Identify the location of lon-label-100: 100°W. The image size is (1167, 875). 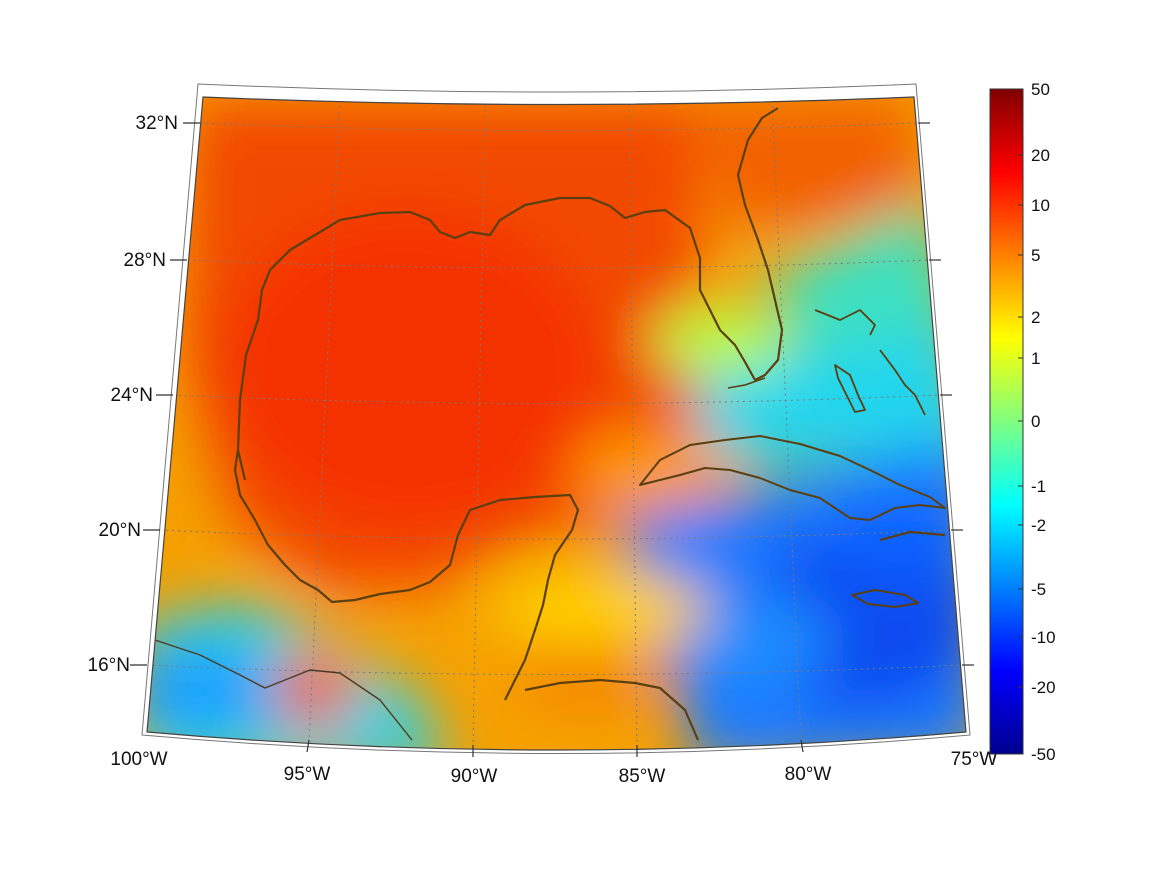
(138, 759).